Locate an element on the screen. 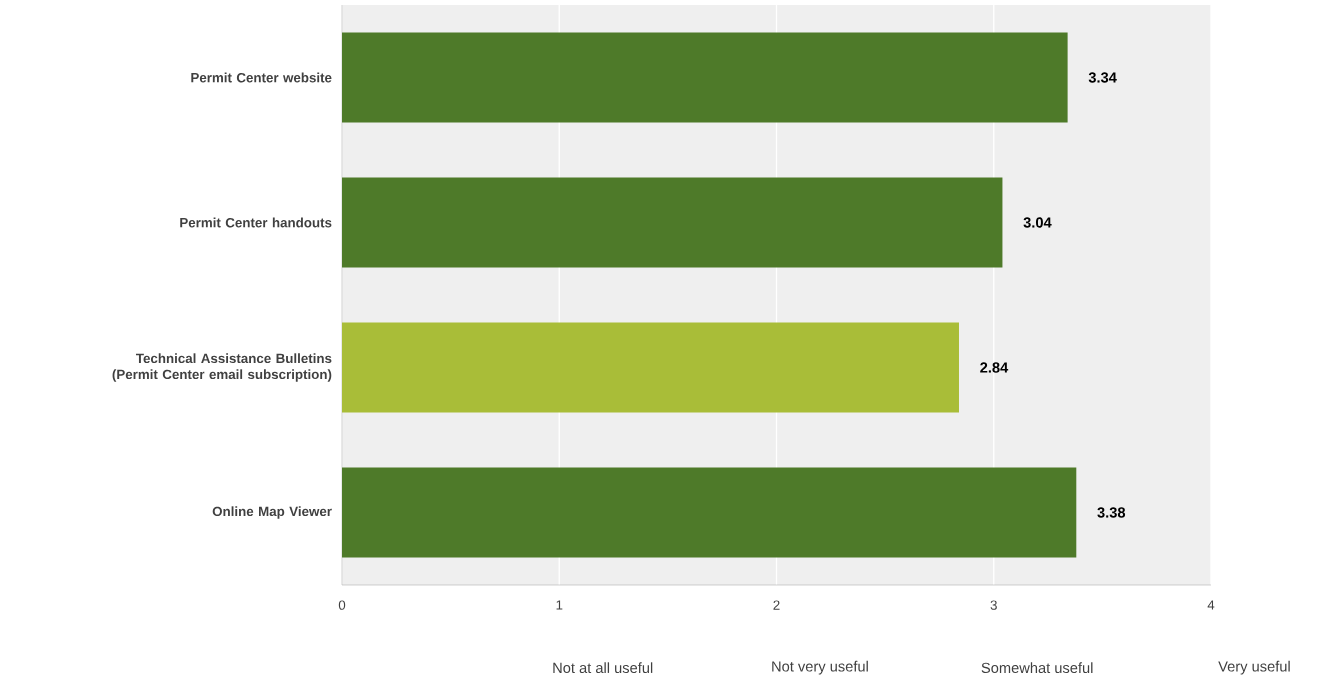  y-tick-label: Online Map Viewer is located at coordinates (272, 512).